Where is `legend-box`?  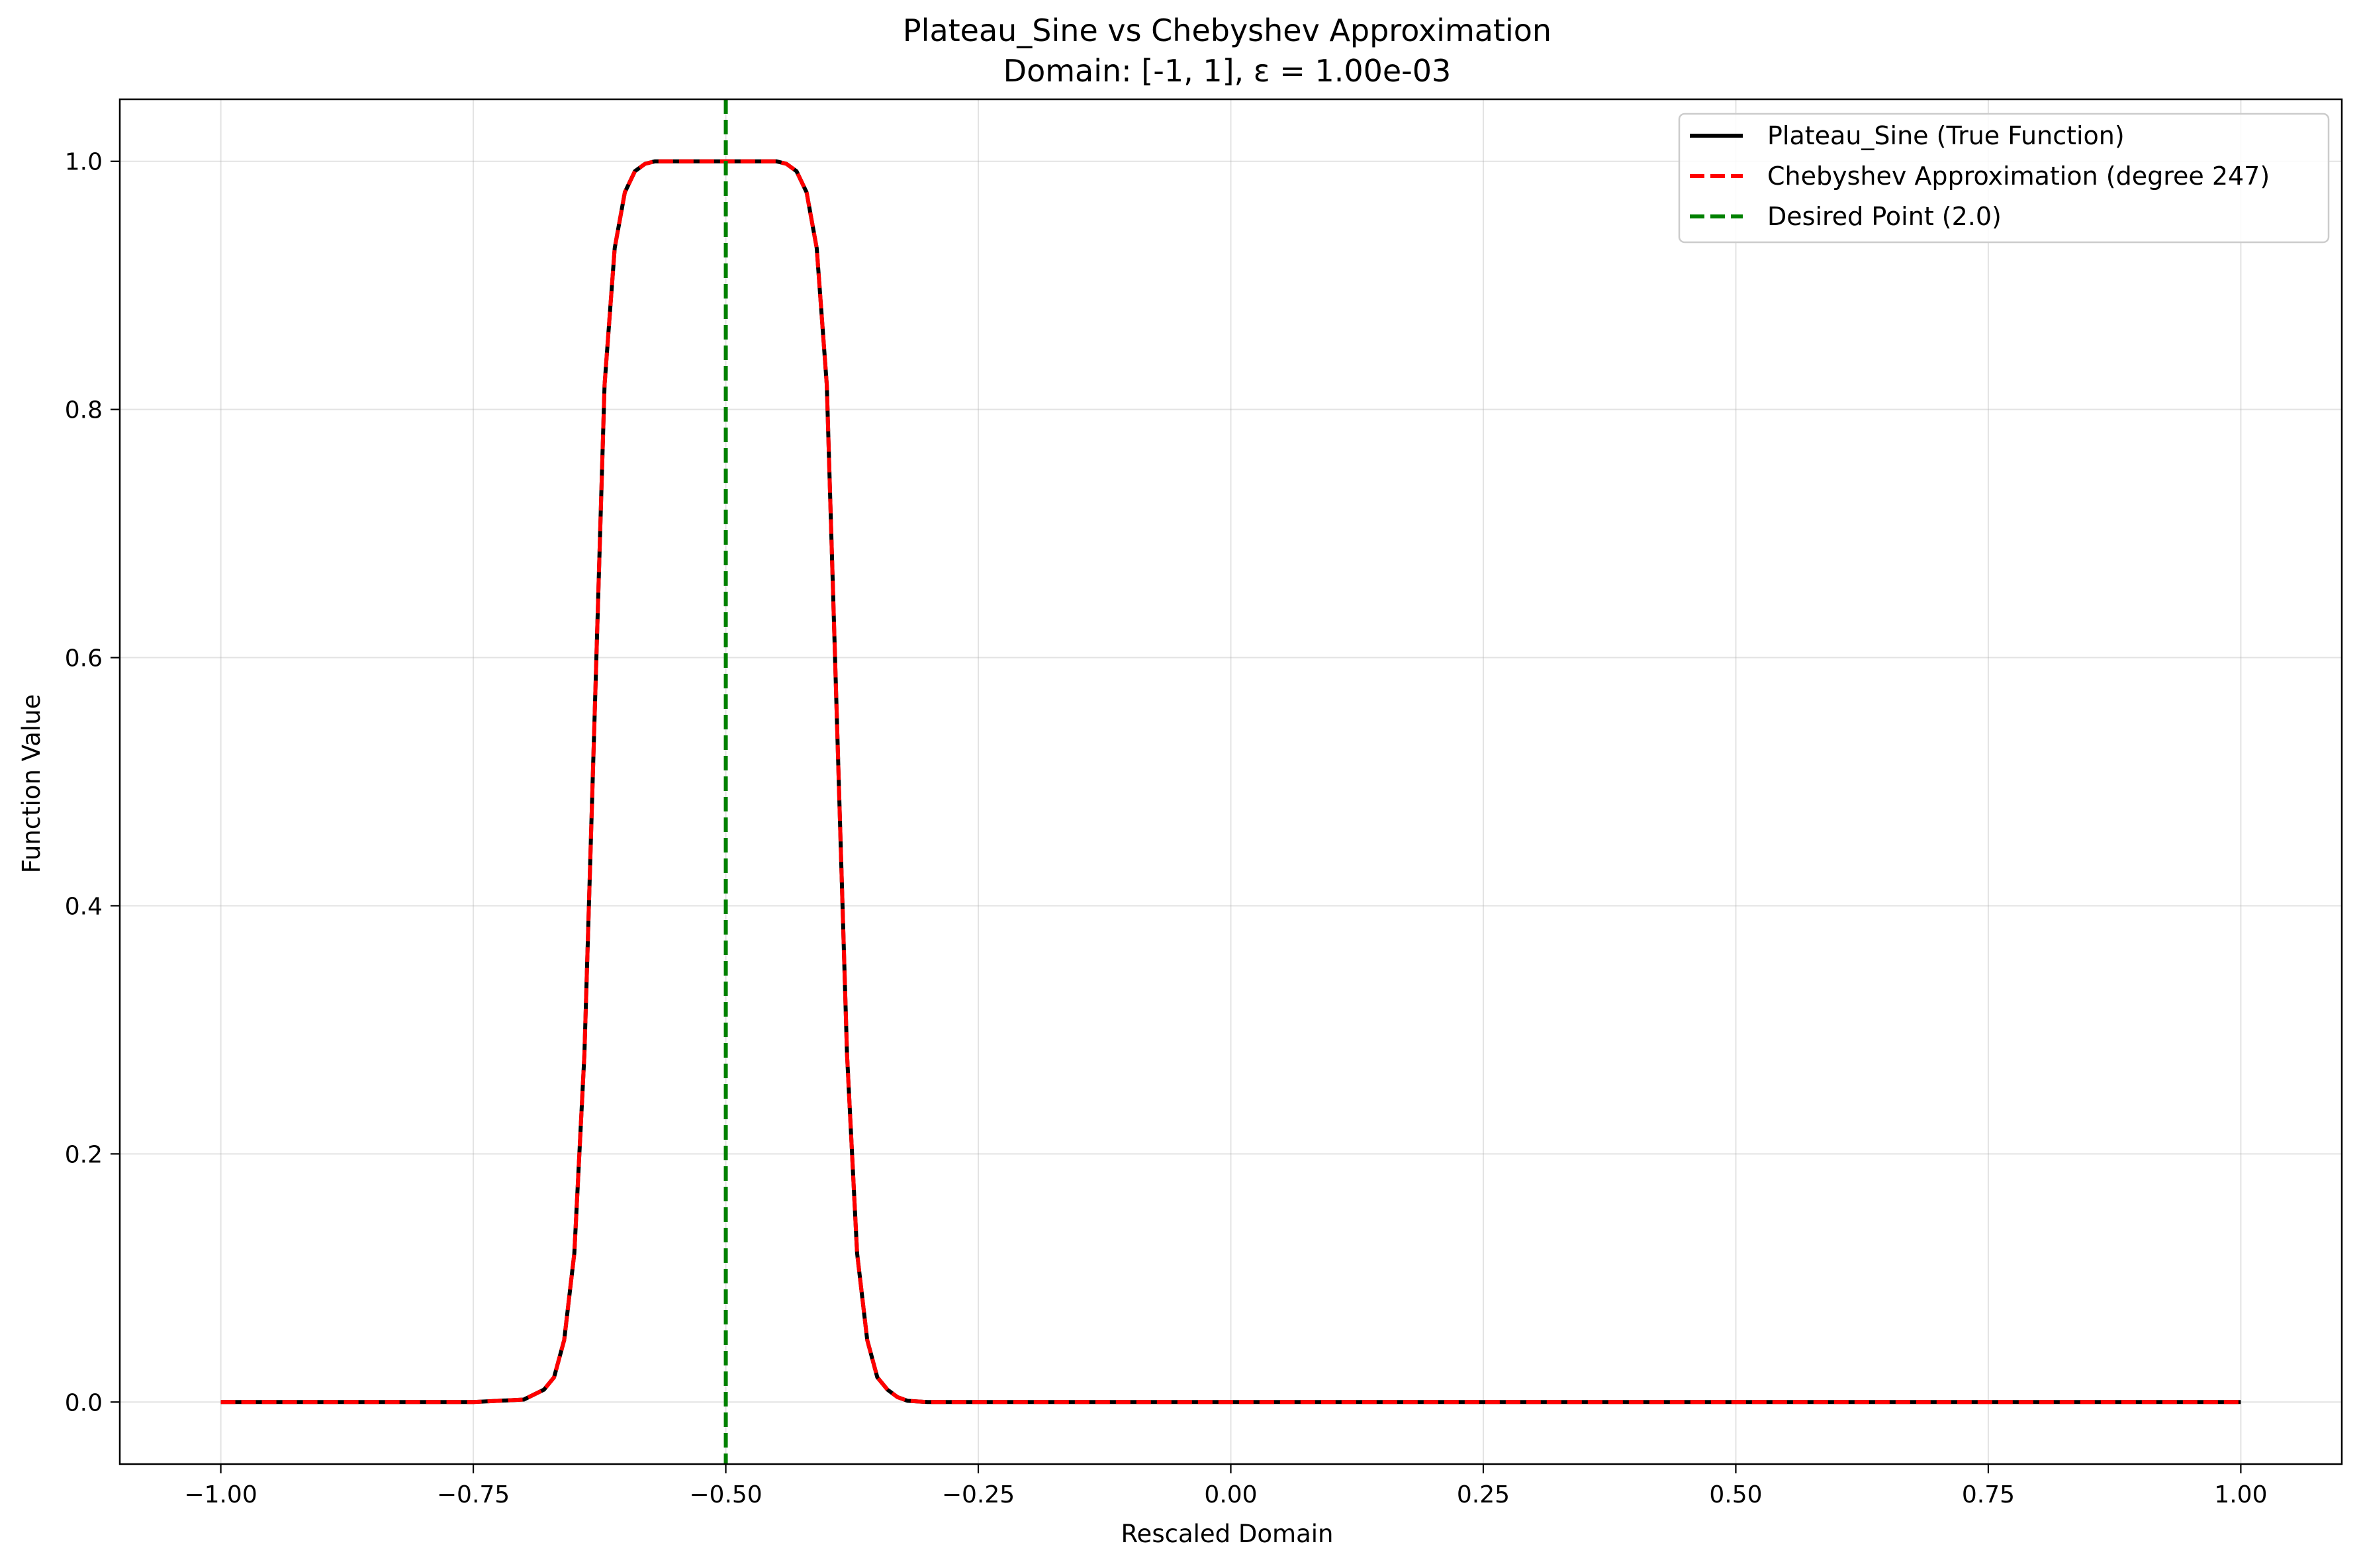 legend-box is located at coordinates (2004, 178).